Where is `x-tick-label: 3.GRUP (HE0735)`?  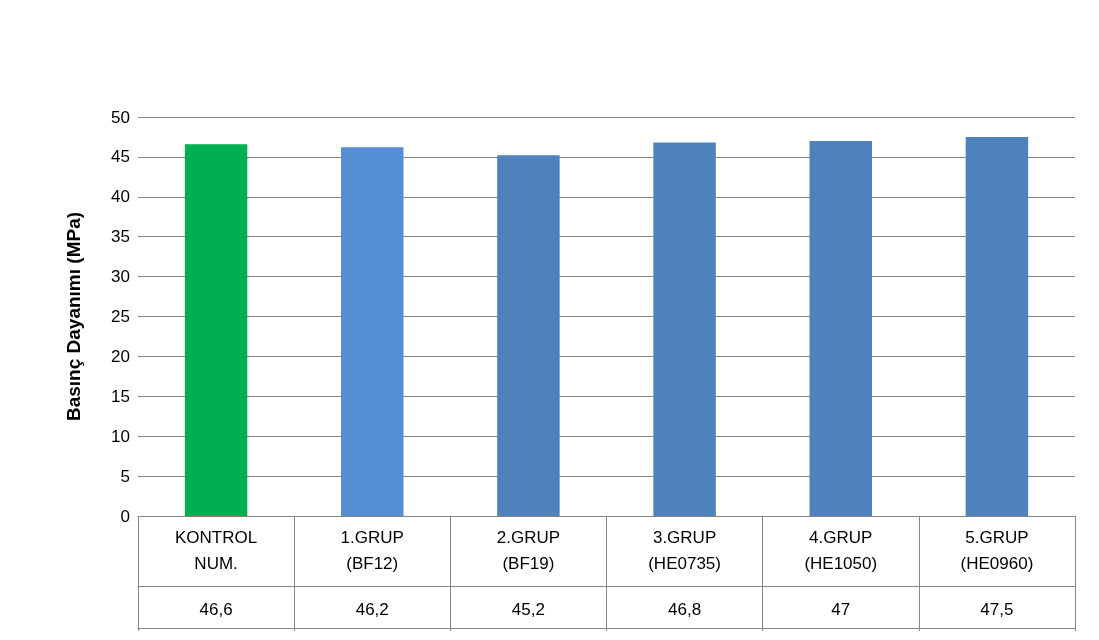 x-tick-label: 3.GRUP (HE0735) is located at coordinates (684, 550).